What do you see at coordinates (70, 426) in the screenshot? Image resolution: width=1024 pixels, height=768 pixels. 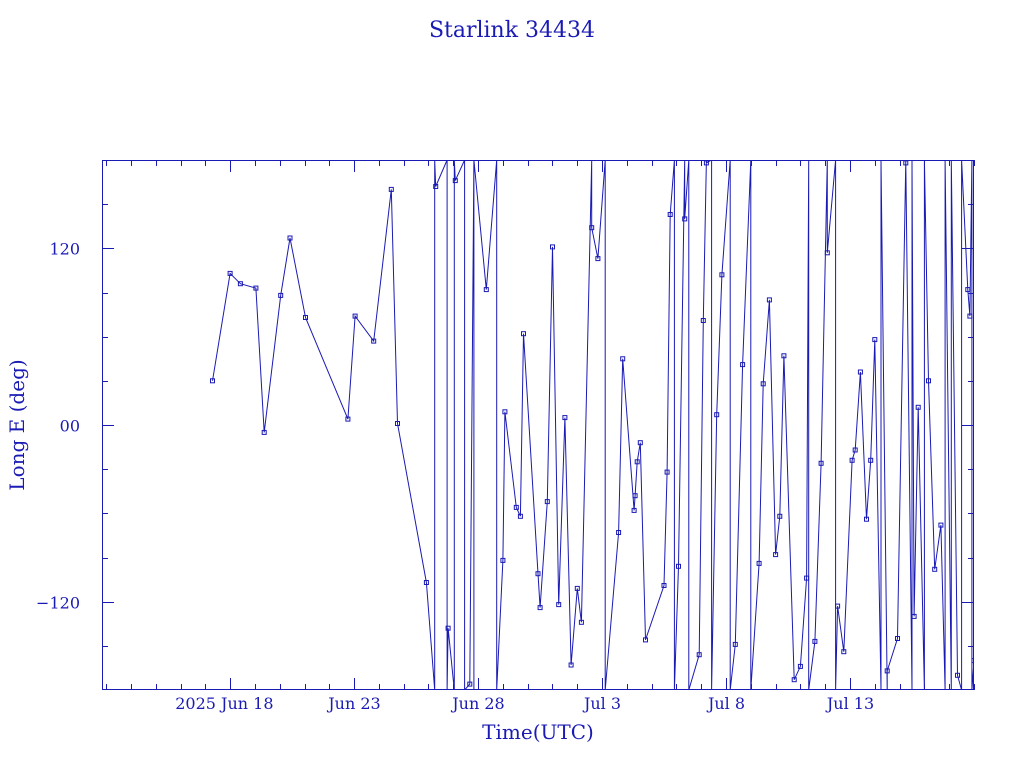 I see `y-tick-label: 00` at bounding box center [70, 426].